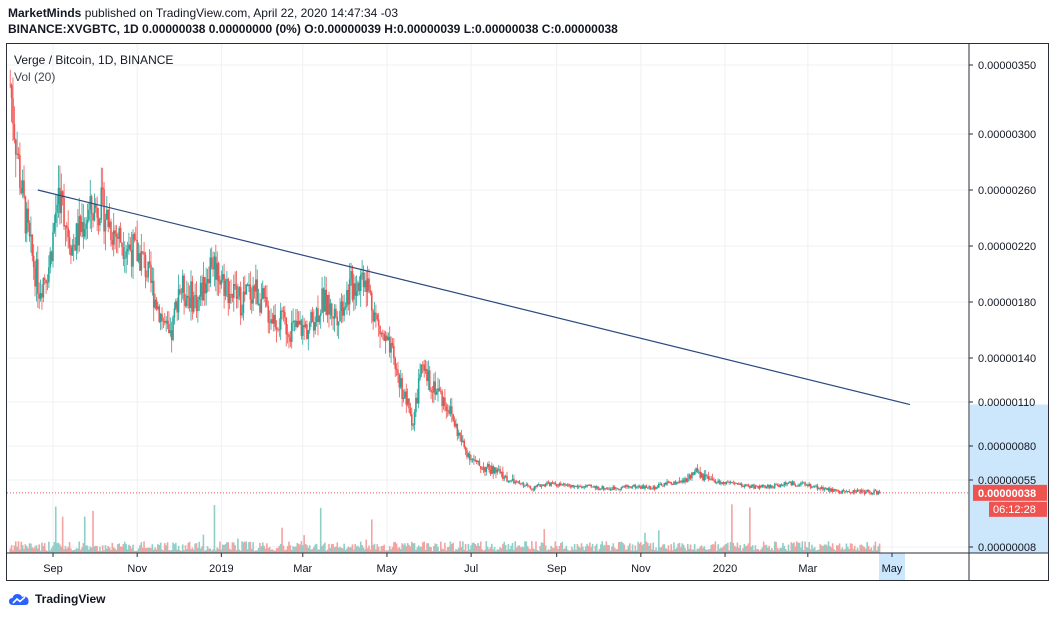 The height and width of the screenshot is (618, 1057). I want to click on tradingview-logo: TradingView, so click(56, 599).